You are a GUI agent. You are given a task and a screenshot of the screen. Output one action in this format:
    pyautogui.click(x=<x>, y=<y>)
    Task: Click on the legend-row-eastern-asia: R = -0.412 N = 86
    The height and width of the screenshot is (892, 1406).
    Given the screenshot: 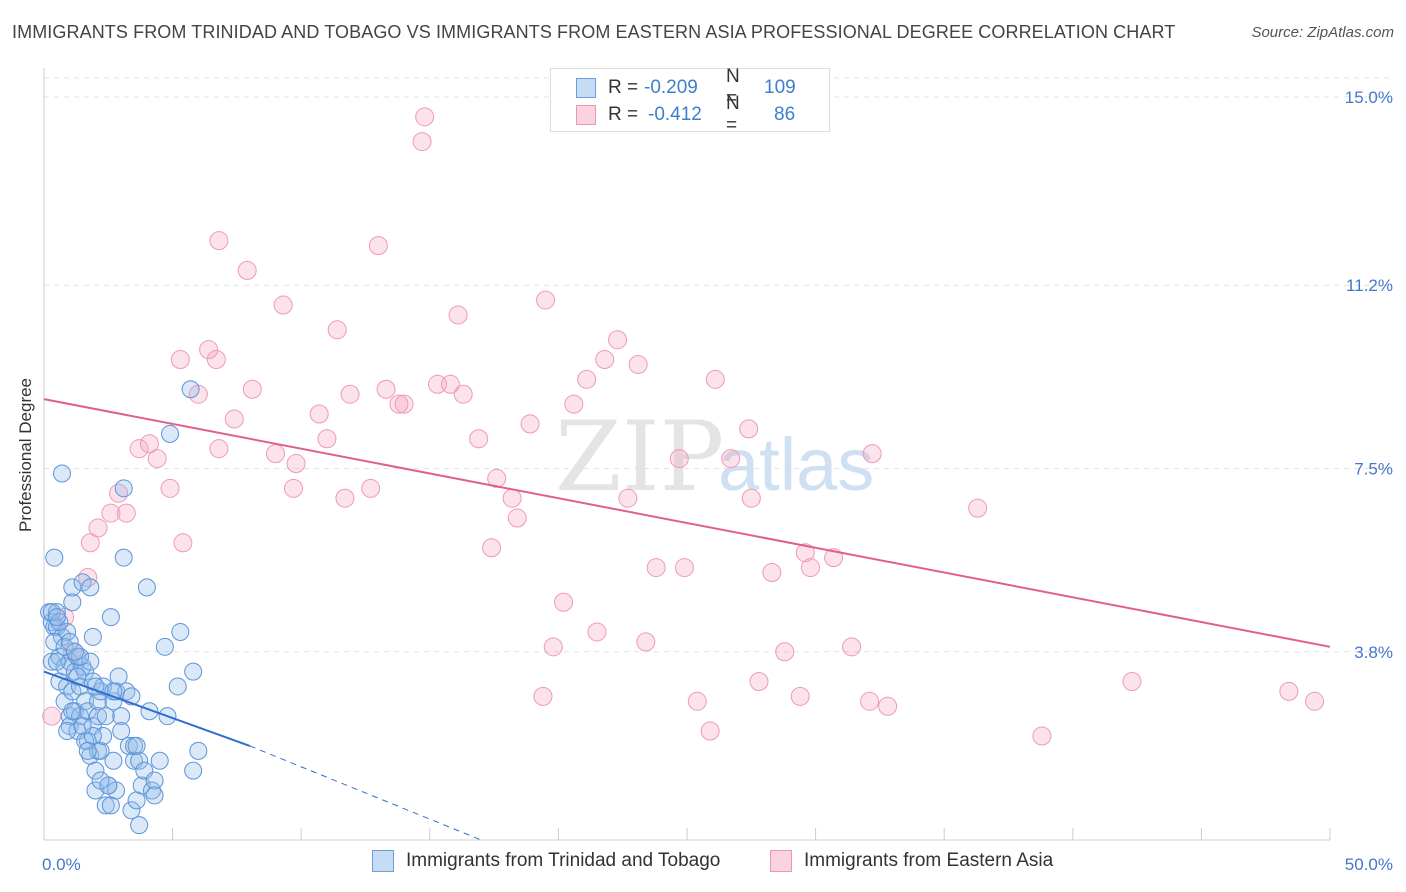 What is the action you would take?
    pyautogui.click(x=685, y=114)
    